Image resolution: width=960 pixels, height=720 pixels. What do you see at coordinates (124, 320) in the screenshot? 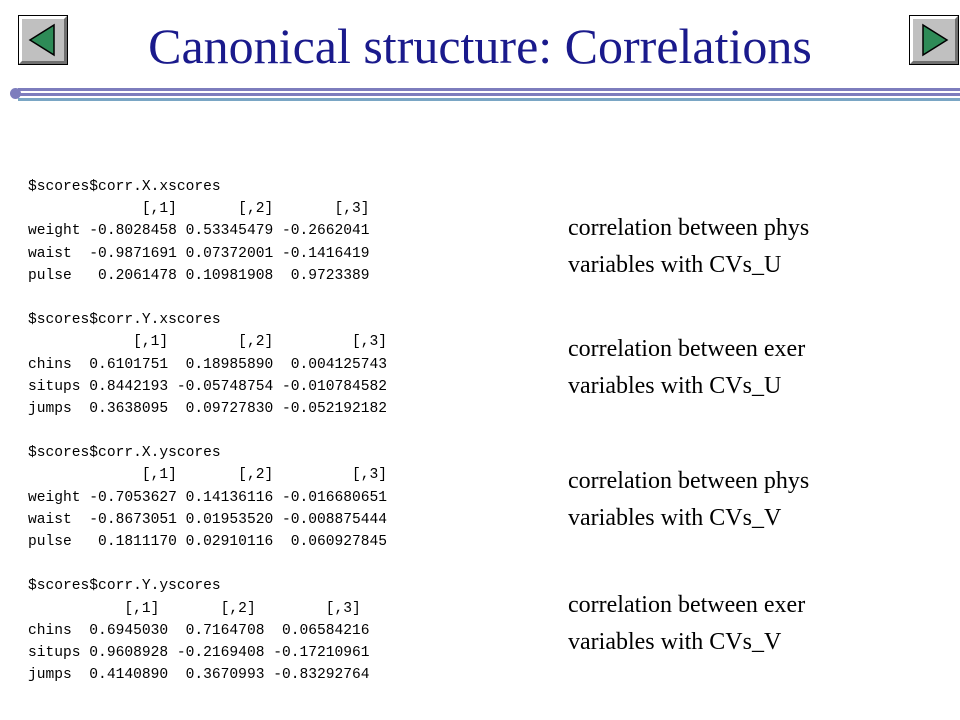
I see `code-line: $scores$corr.Y.xscores` at bounding box center [124, 320].